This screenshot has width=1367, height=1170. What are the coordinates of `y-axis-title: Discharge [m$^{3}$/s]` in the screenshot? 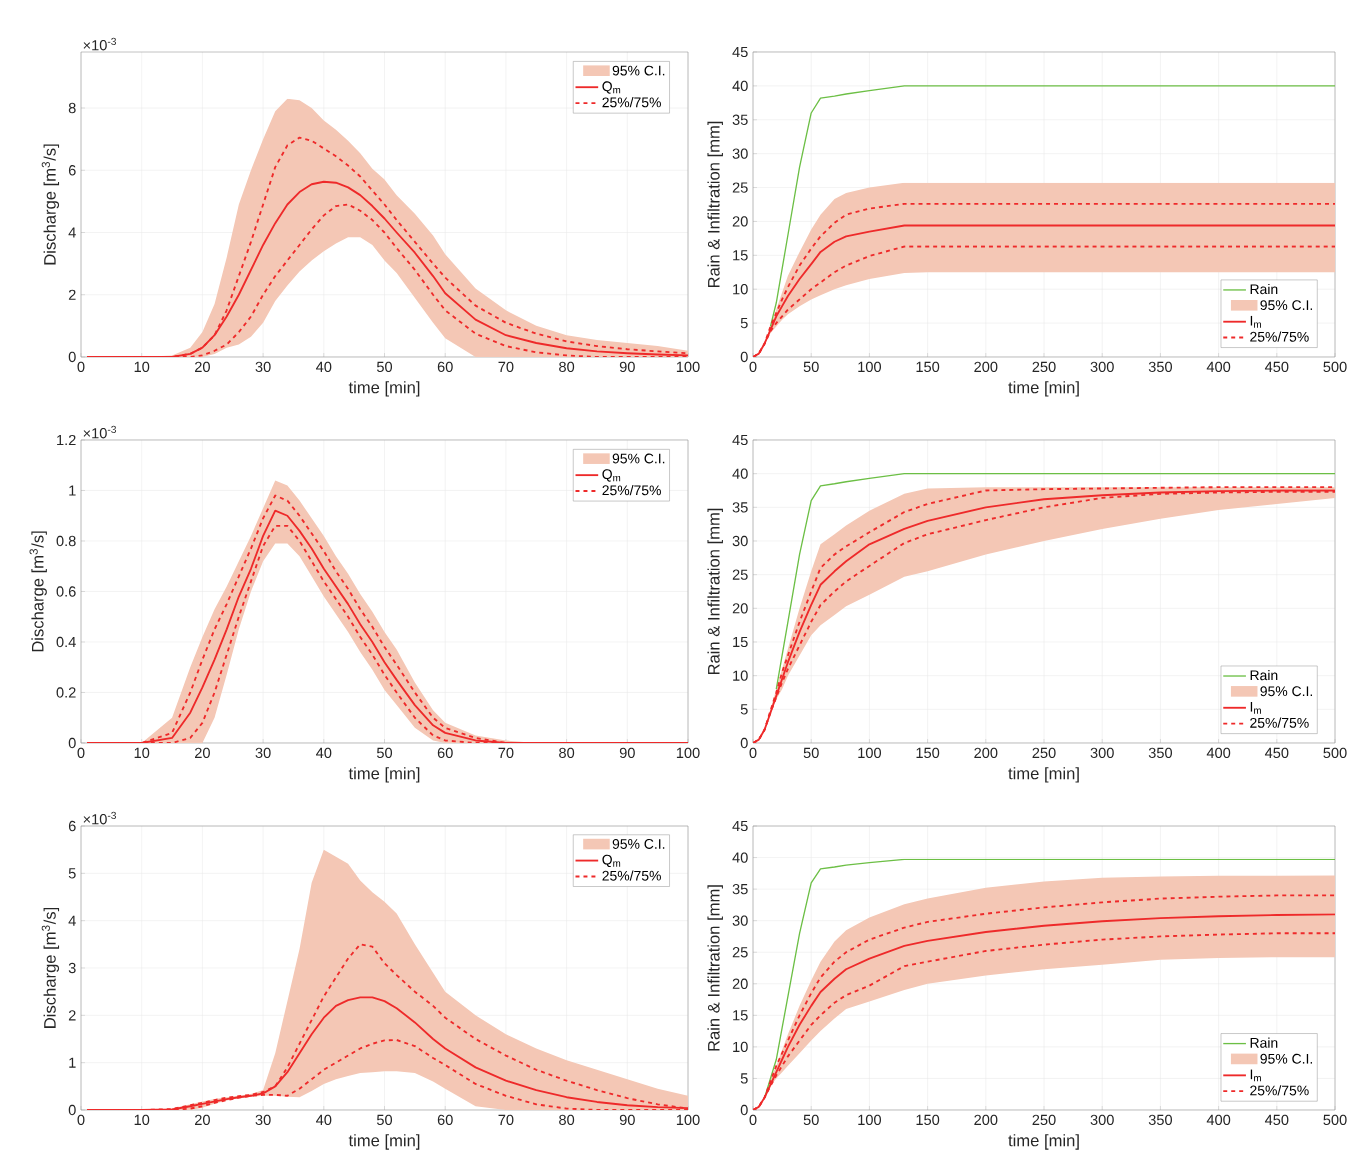 It's located at (38, 591).